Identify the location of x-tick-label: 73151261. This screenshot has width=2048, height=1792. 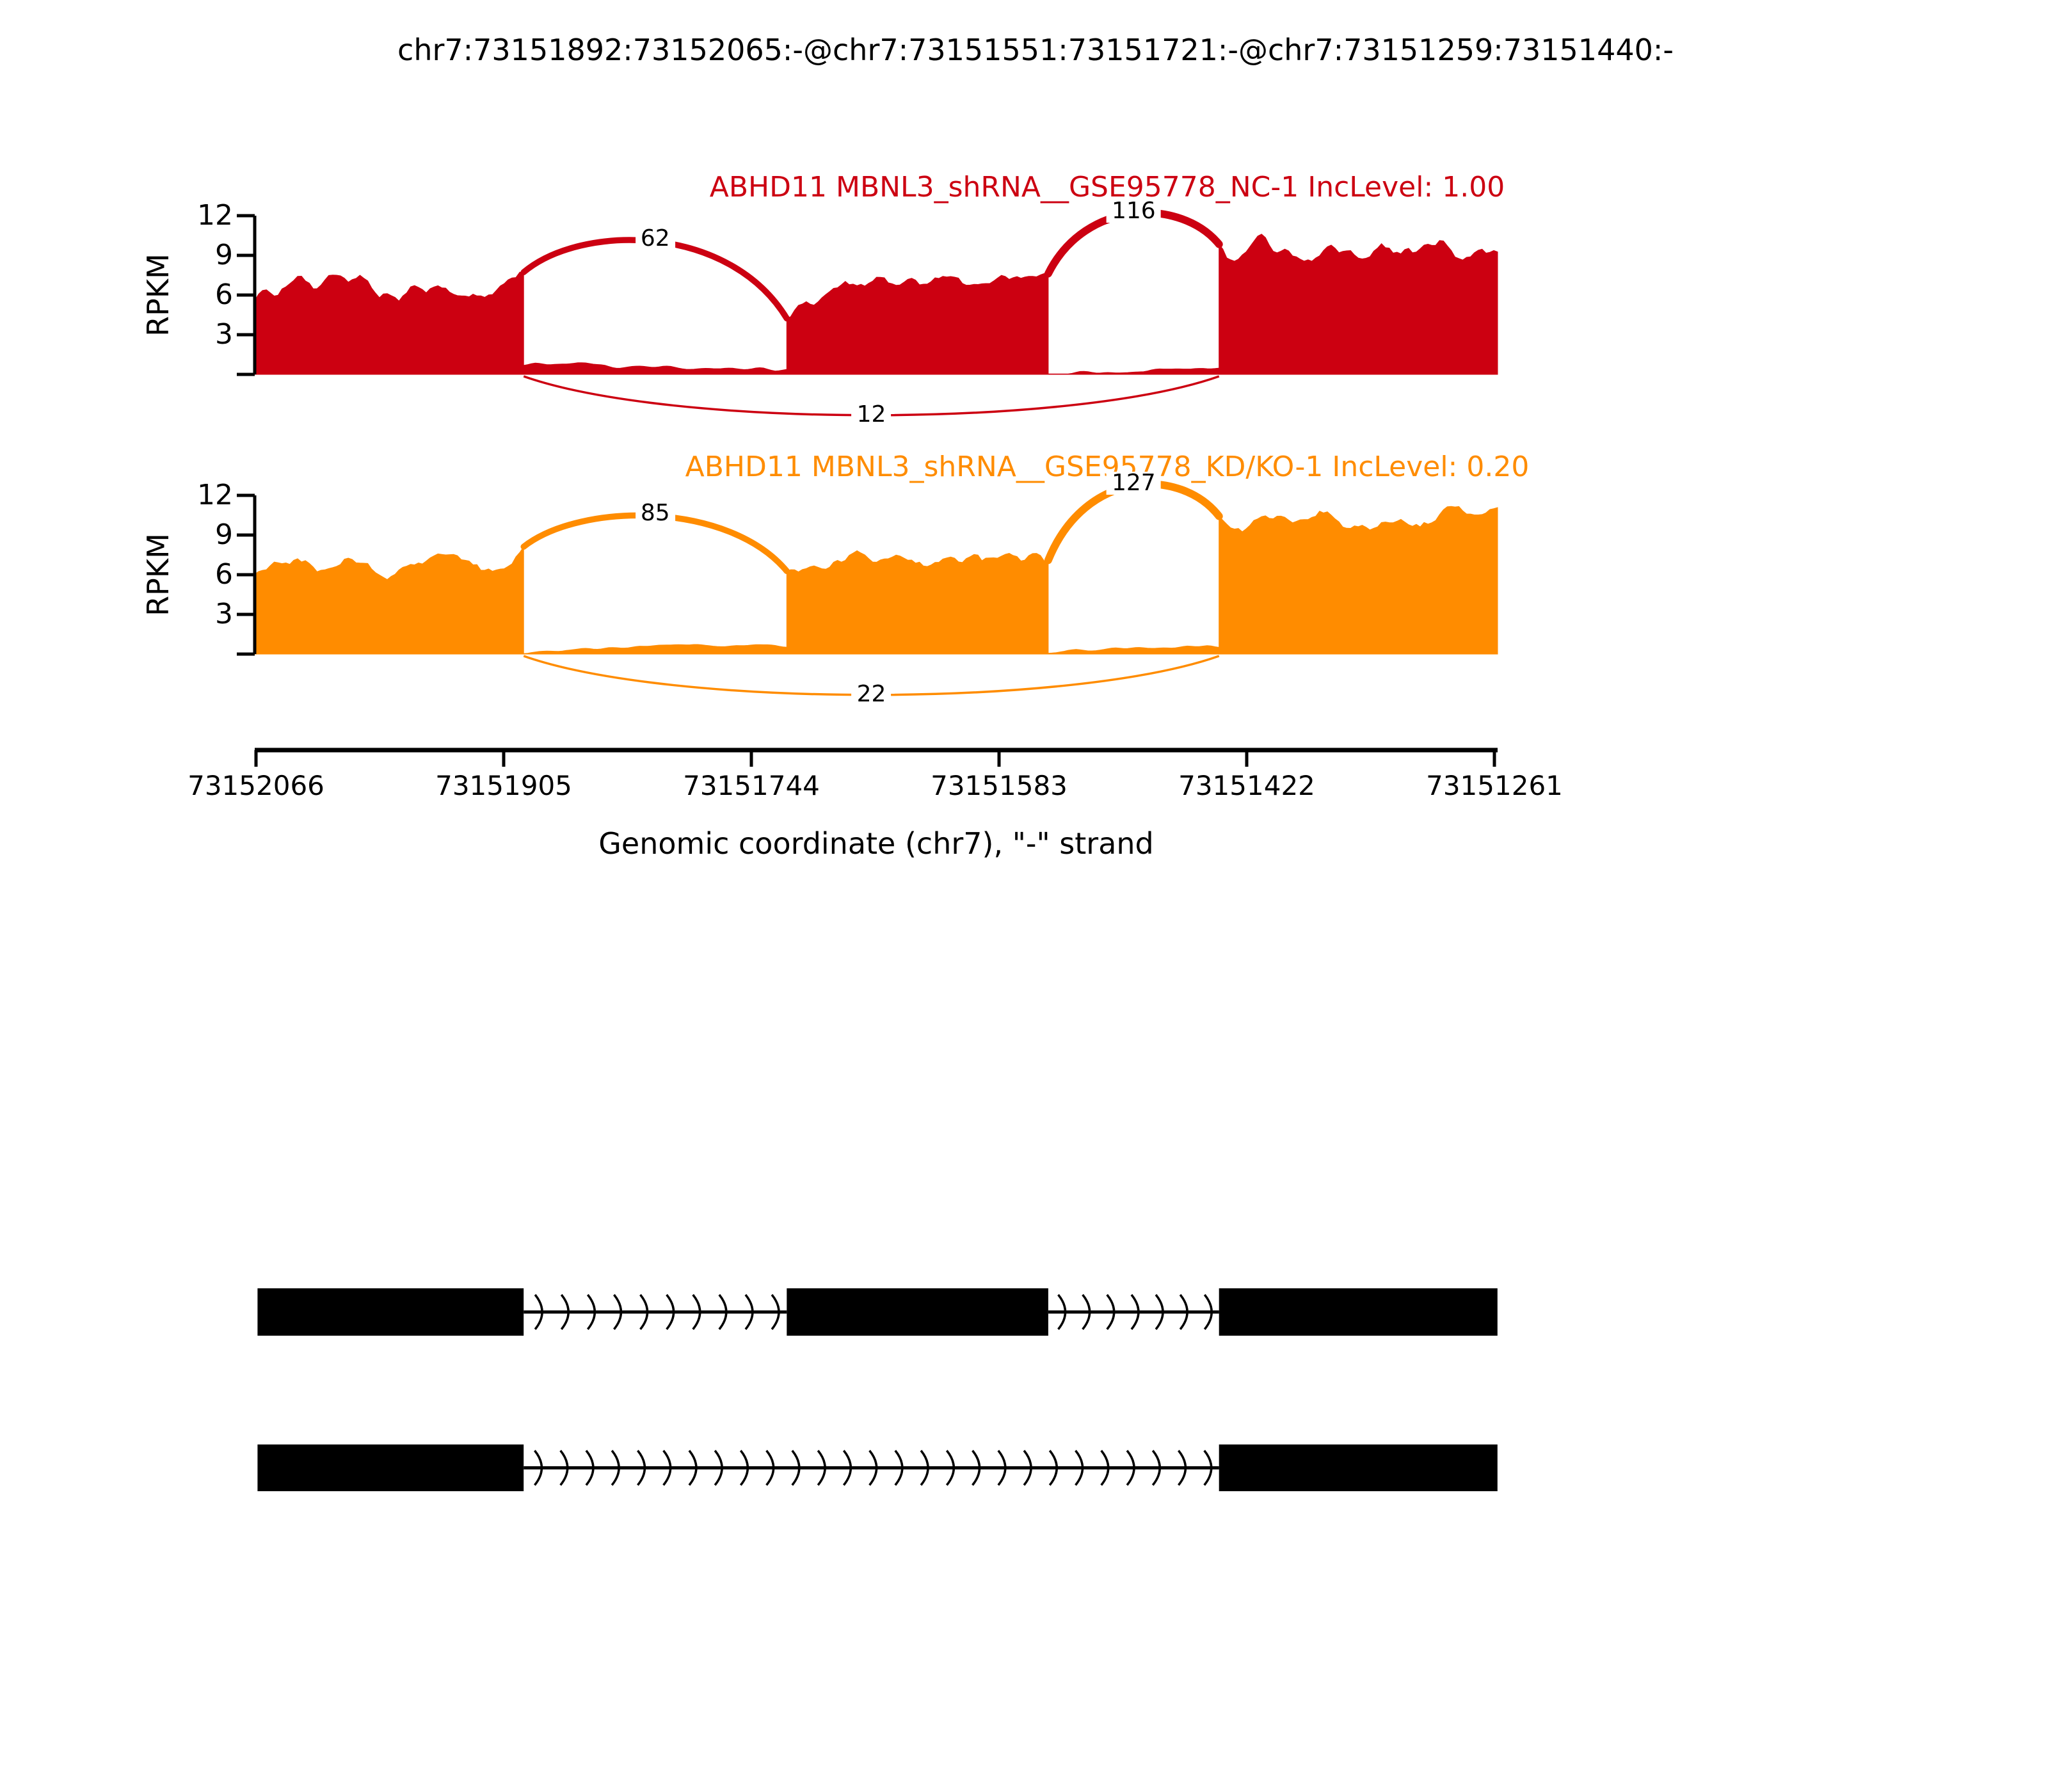
(1494, 785).